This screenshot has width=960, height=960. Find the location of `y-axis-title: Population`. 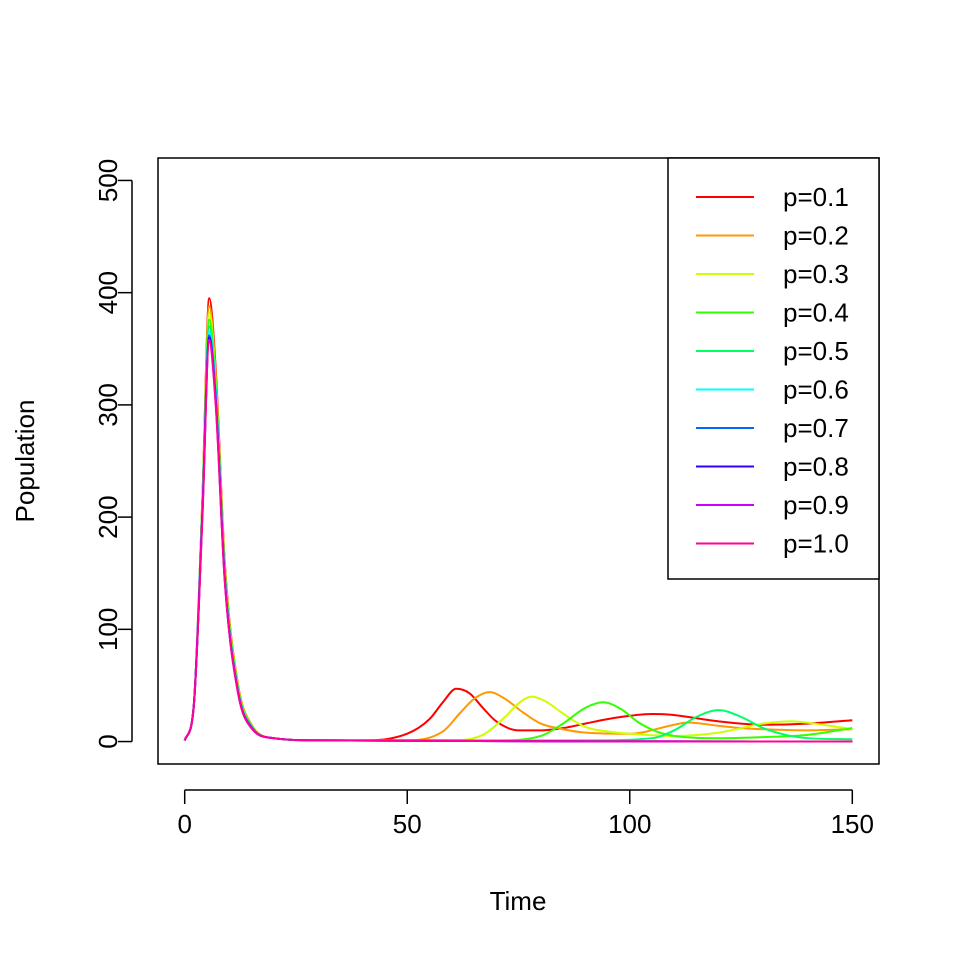

y-axis-title: Population is located at coordinates (25, 461).